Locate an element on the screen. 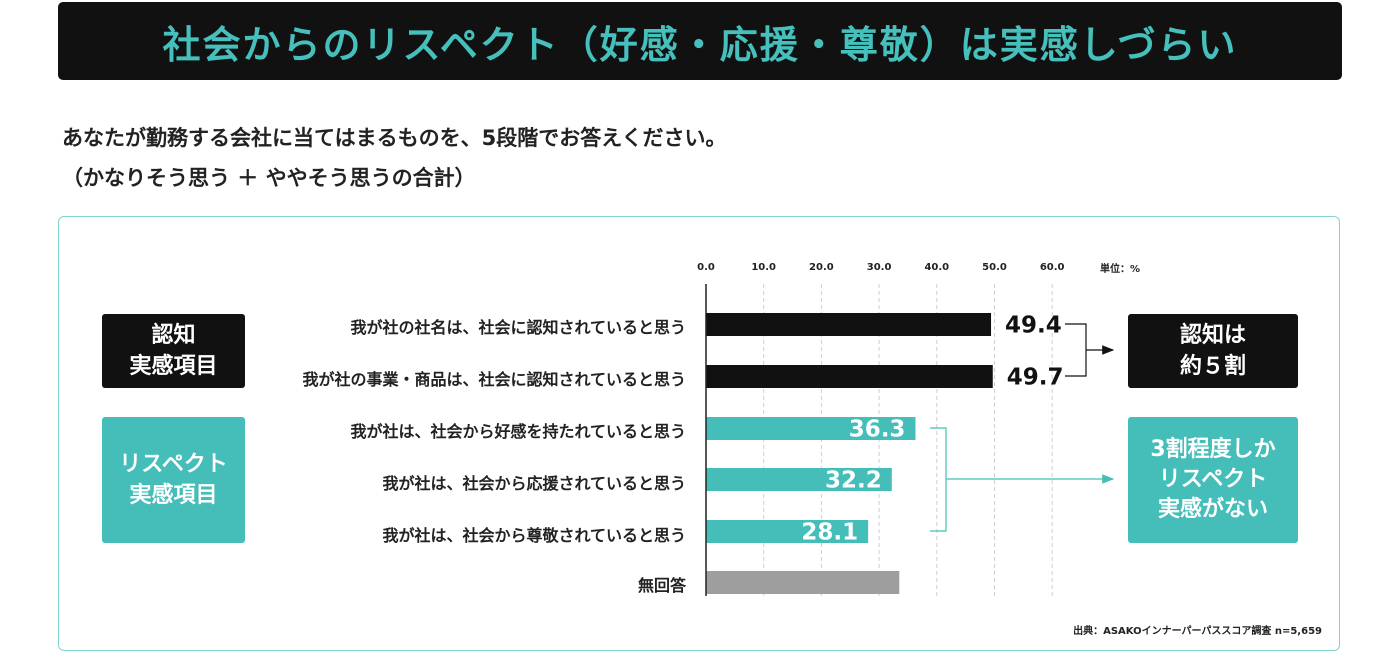 This screenshot has height=653, width=1400. bars is located at coordinates (849, 453).